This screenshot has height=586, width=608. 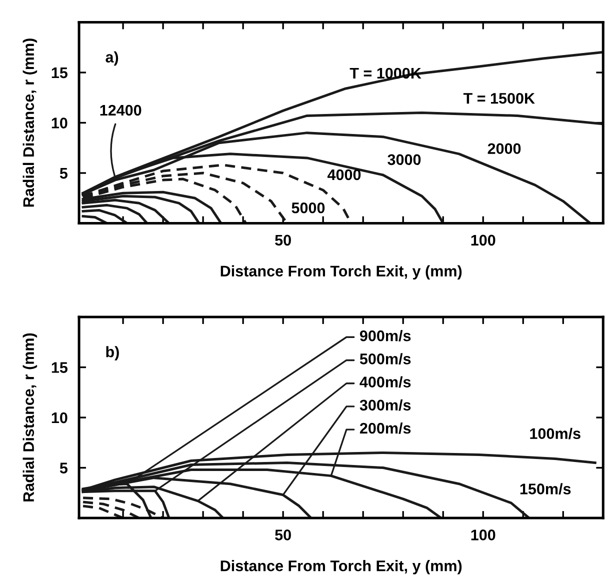 I want to click on annotation: 12400, so click(x=121, y=110).